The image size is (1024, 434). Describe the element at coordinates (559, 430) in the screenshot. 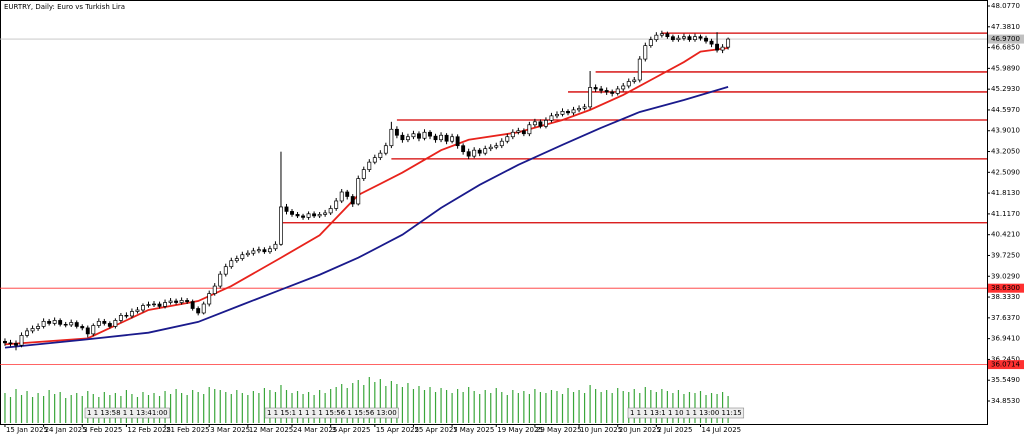

I see `x-tick-label: 29 May 2025` at that location.